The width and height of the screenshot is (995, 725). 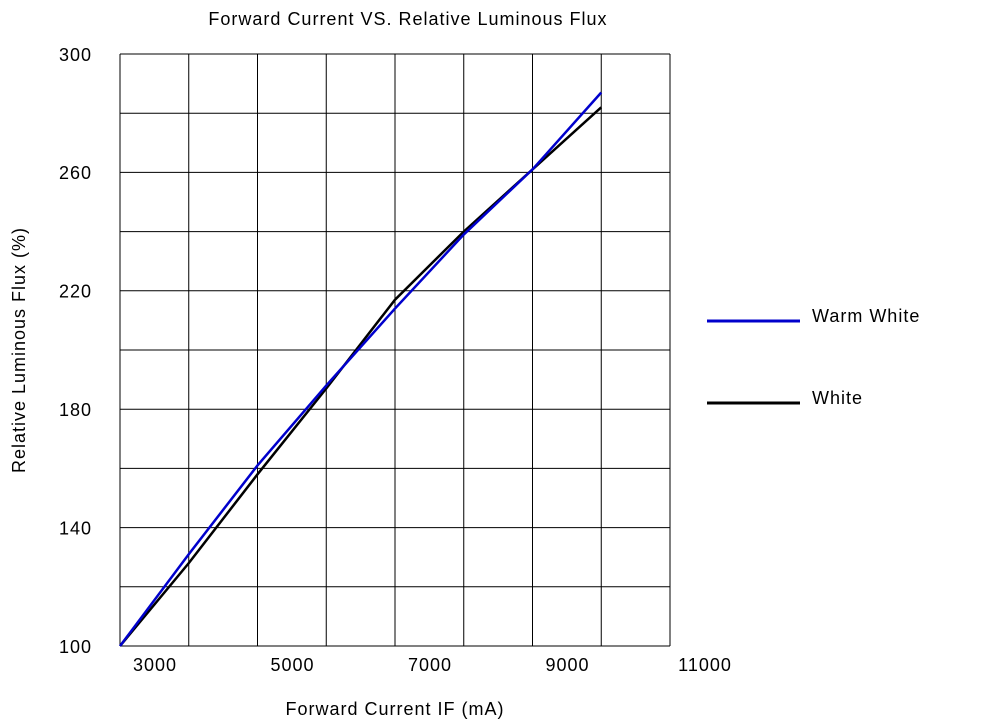 What do you see at coordinates (75, 55) in the screenshot?
I see `y-tick-label: 300` at bounding box center [75, 55].